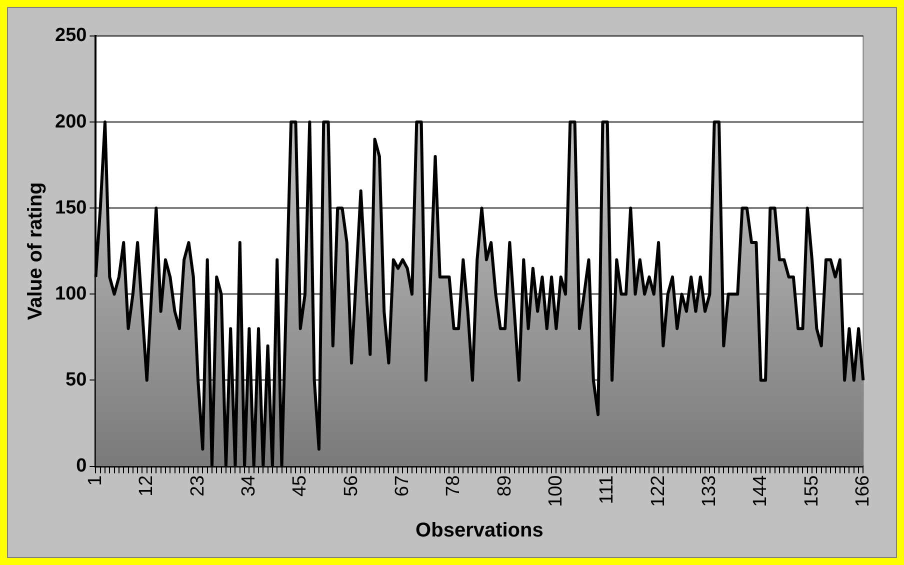  Describe the element at coordinates (811, 491) in the screenshot. I see `x-tick-label: 155` at that location.